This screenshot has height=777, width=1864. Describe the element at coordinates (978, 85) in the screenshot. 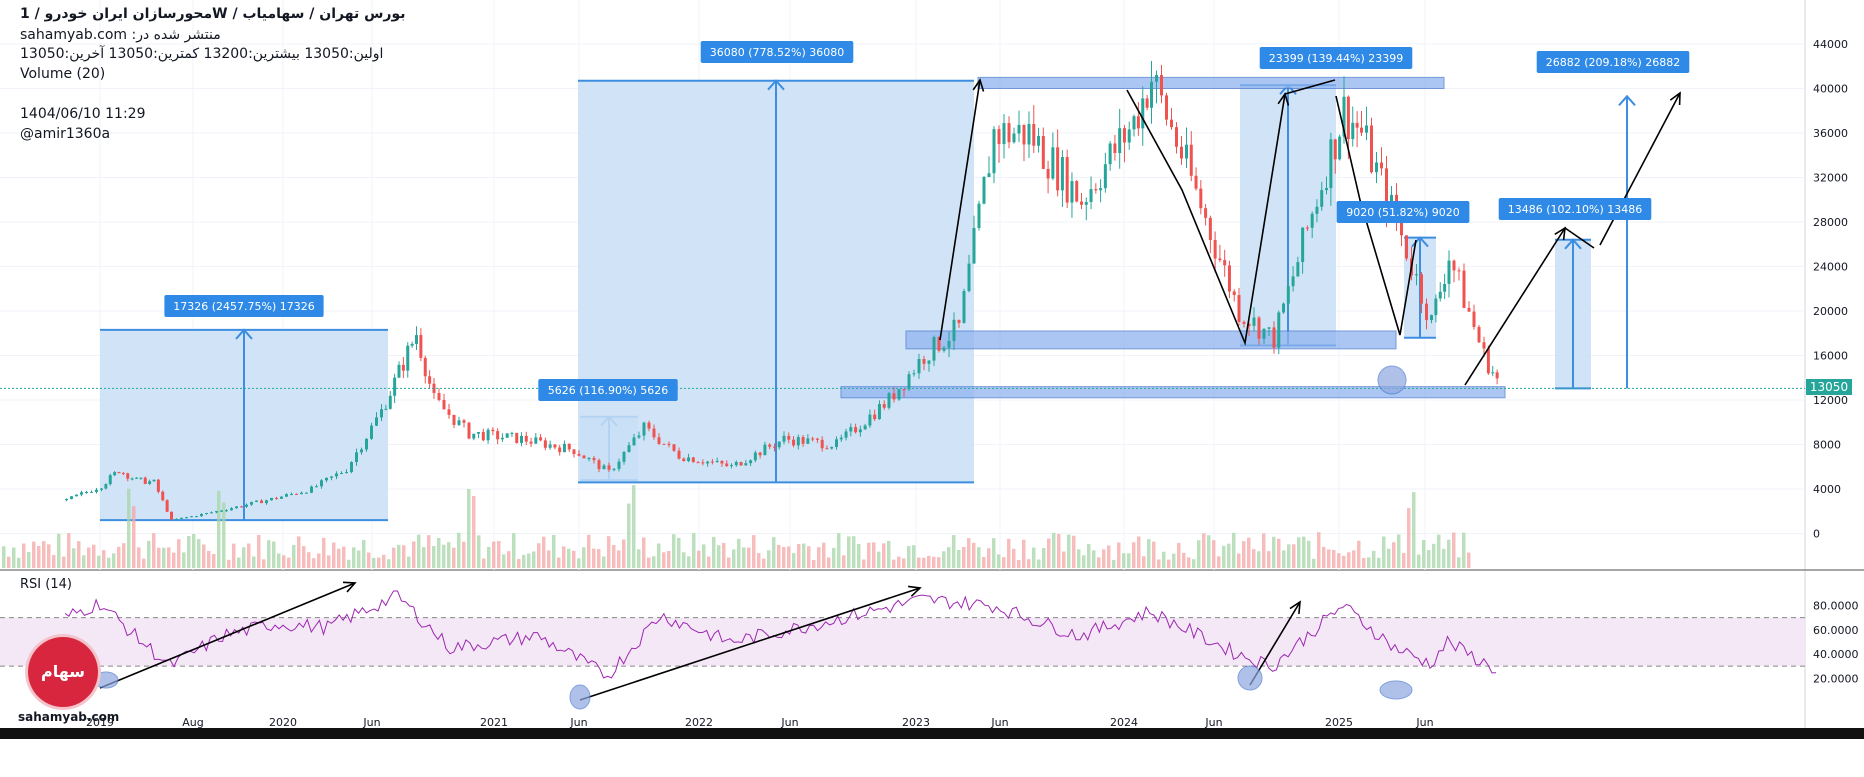

I see `arrow-head` at that location.